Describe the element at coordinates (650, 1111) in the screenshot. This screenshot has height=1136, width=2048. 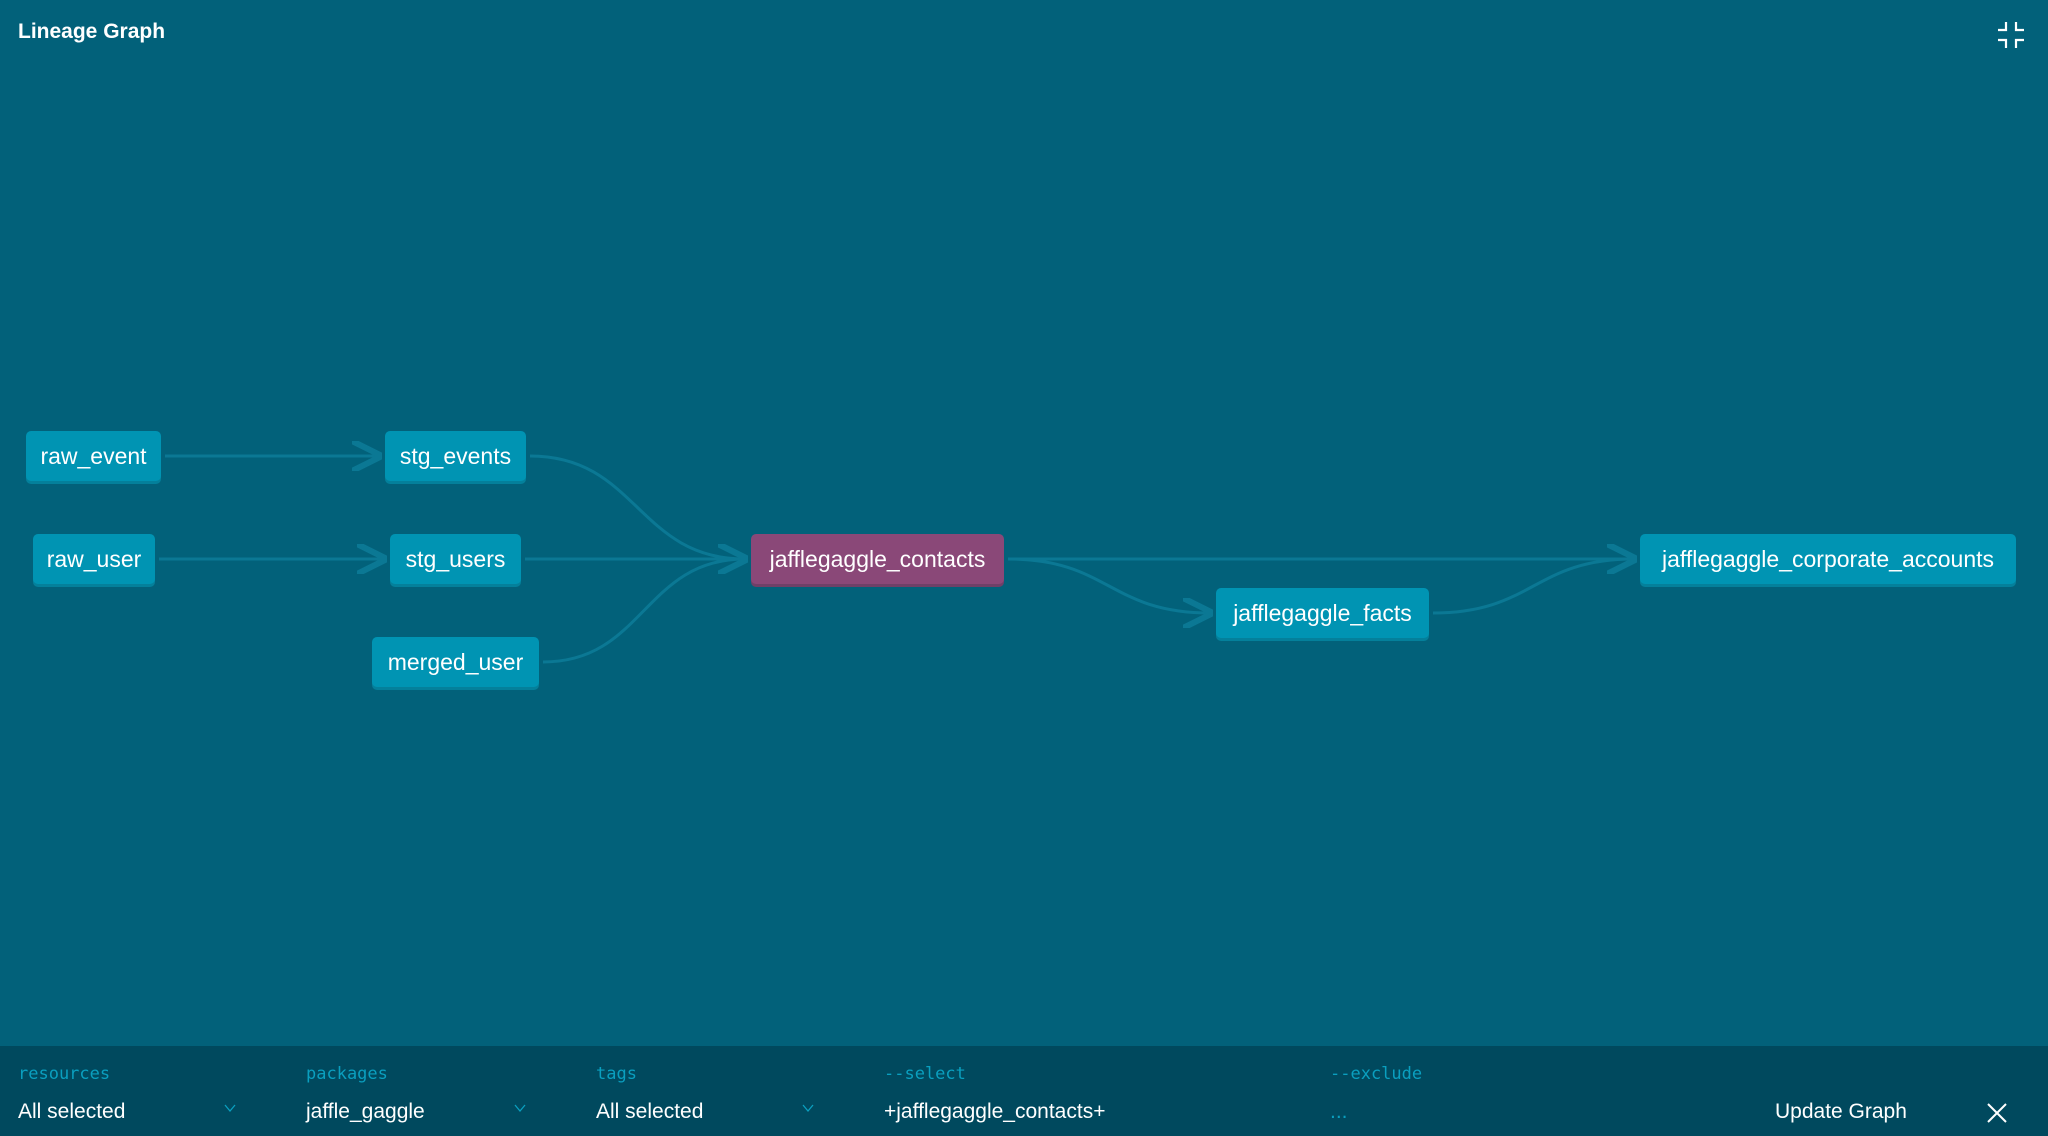
I see `tags-select: All selected` at that location.